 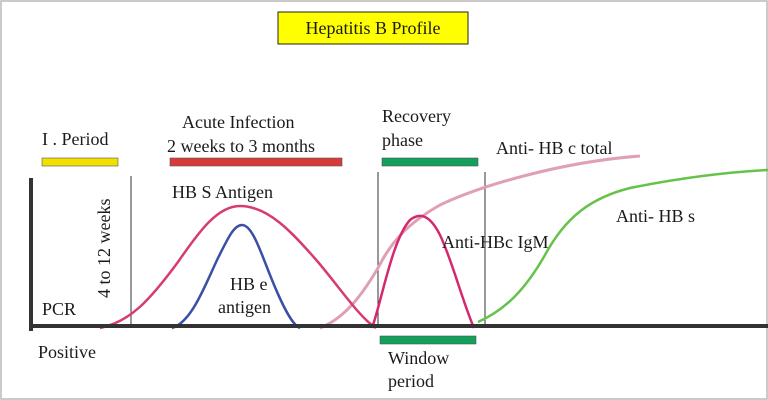 I want to click on window-period-label: period, so click(x=411, y=381).